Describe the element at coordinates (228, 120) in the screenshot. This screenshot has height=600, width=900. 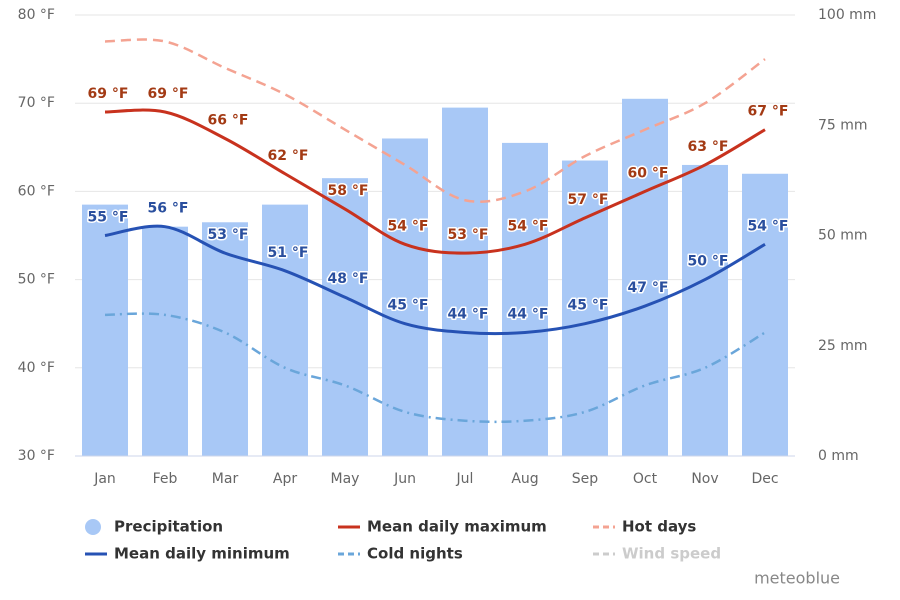
I see `data-label: 66 °F` at that location.